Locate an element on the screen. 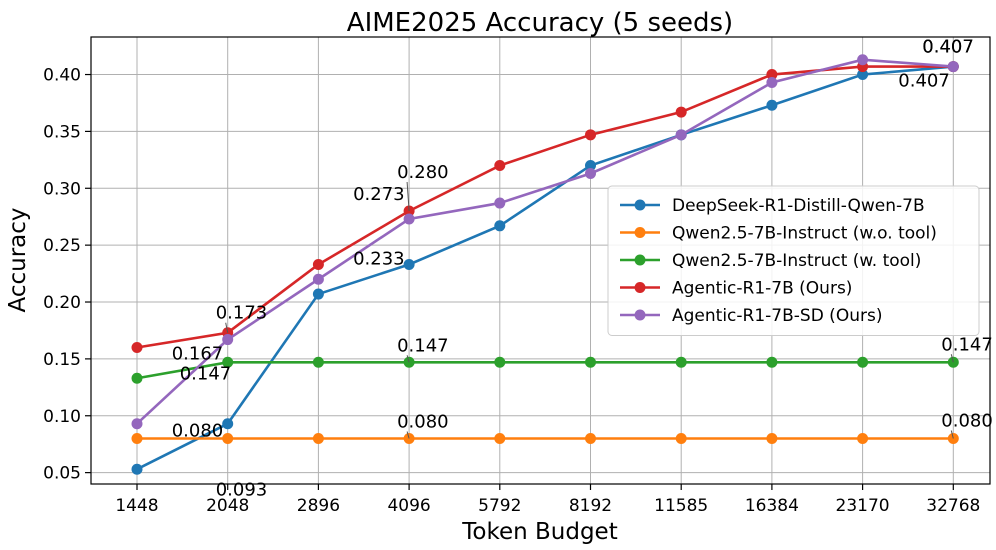 Image resolution: width=996 pixels, height=550 pixels. x-tick-label: 16384 is located at coordinates (772, 506).